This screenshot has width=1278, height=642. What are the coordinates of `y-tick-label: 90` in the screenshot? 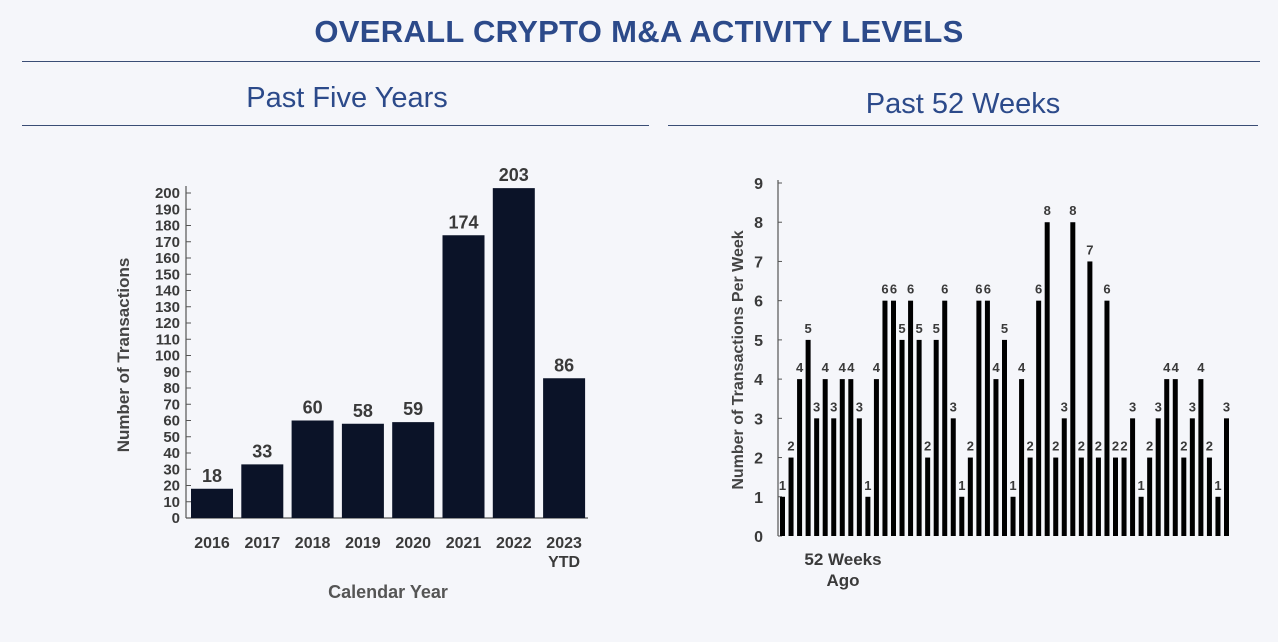 It's located at (171, 372).